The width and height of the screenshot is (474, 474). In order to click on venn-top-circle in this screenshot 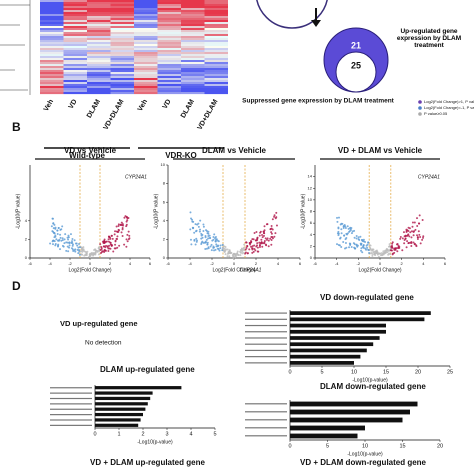, I will do `click(292, 14)`.